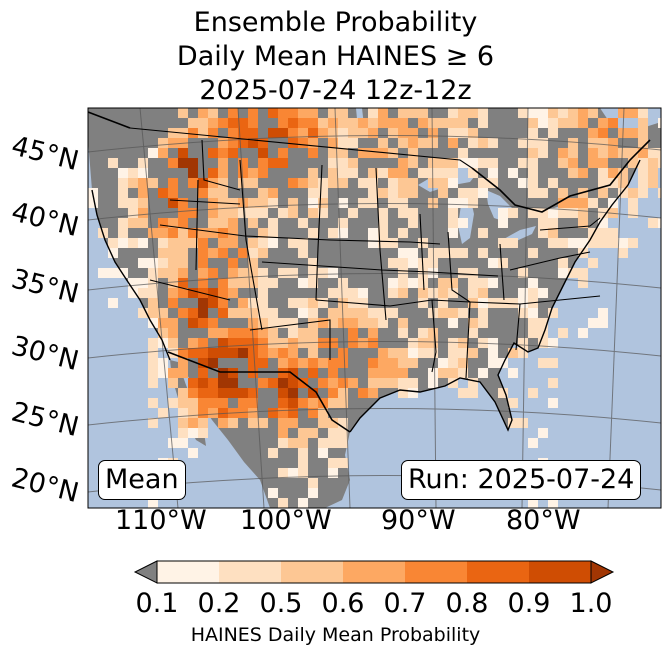 The width and height of the screenshot is (671, 658). What do you see at coordinates (335, 635) in the screenshot?
I see `colorbar-label: HAINES Daily Mean Probability` at bounding box center [335, 635].